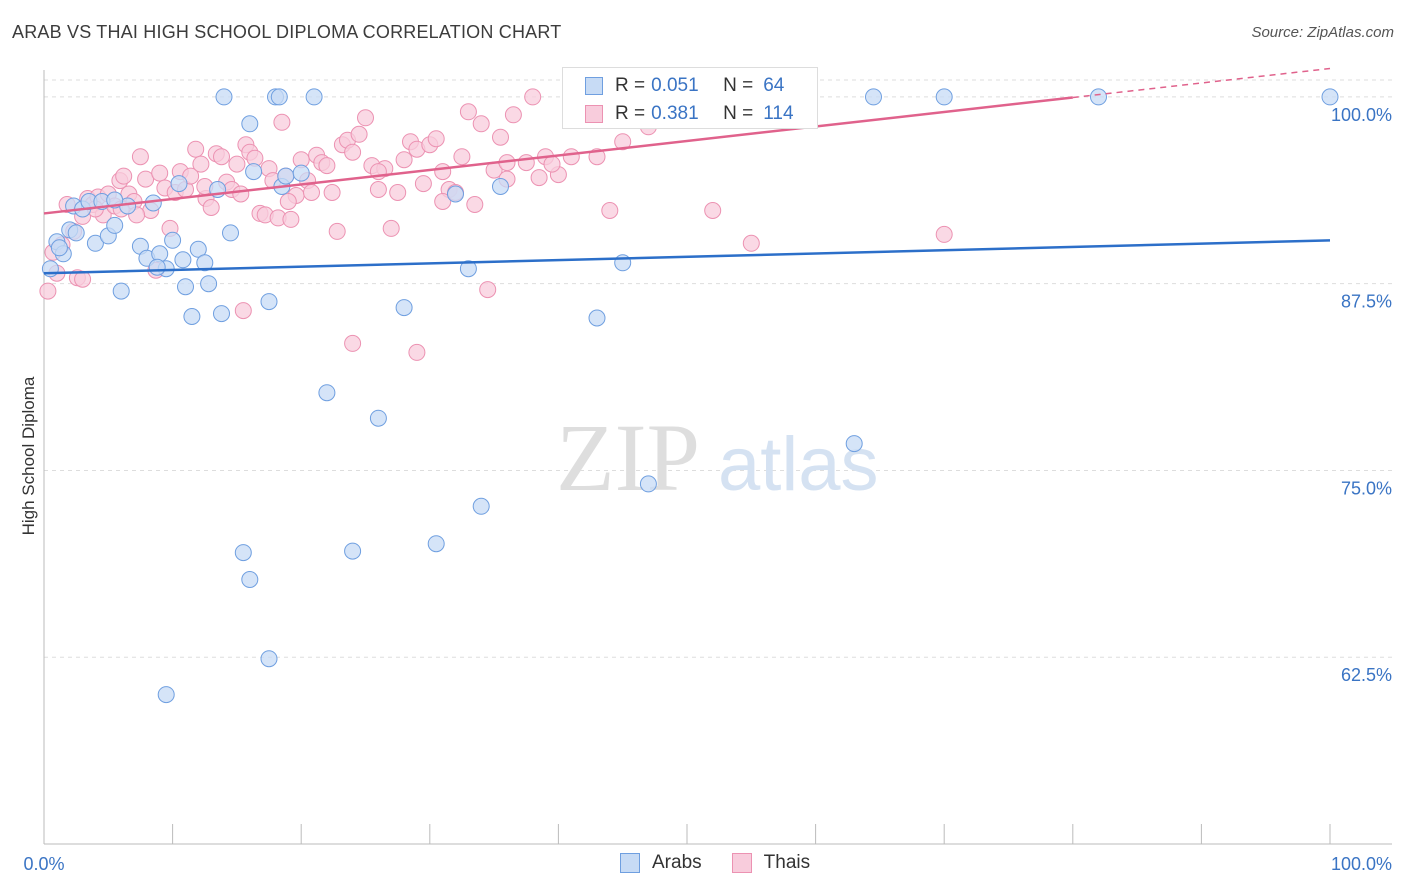 This screenshot has width=1406, height=892. Describe the element at coordinates (630, 85) in the screenshot. I see `arabs-r-label: R =` at that location.